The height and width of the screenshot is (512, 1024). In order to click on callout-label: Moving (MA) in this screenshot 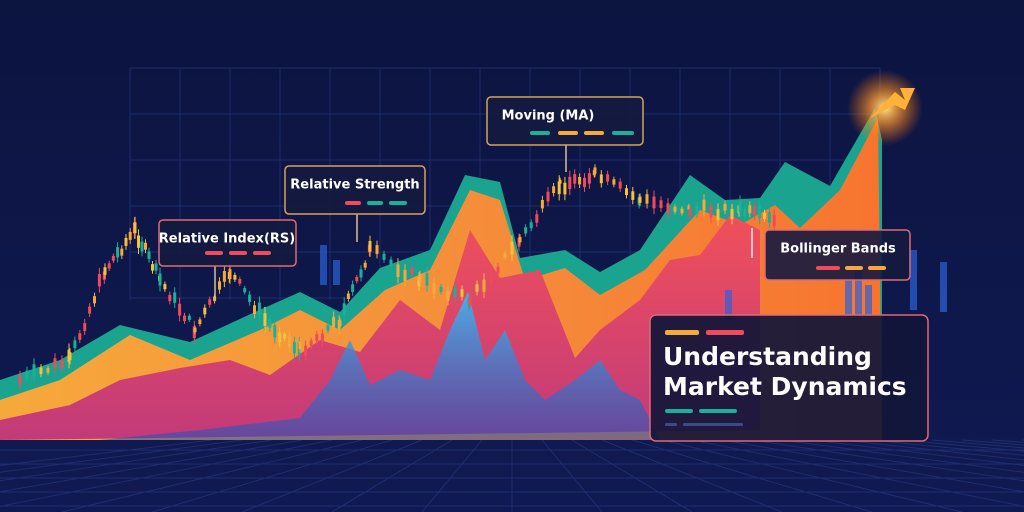, I will do `click(548, 116)`.